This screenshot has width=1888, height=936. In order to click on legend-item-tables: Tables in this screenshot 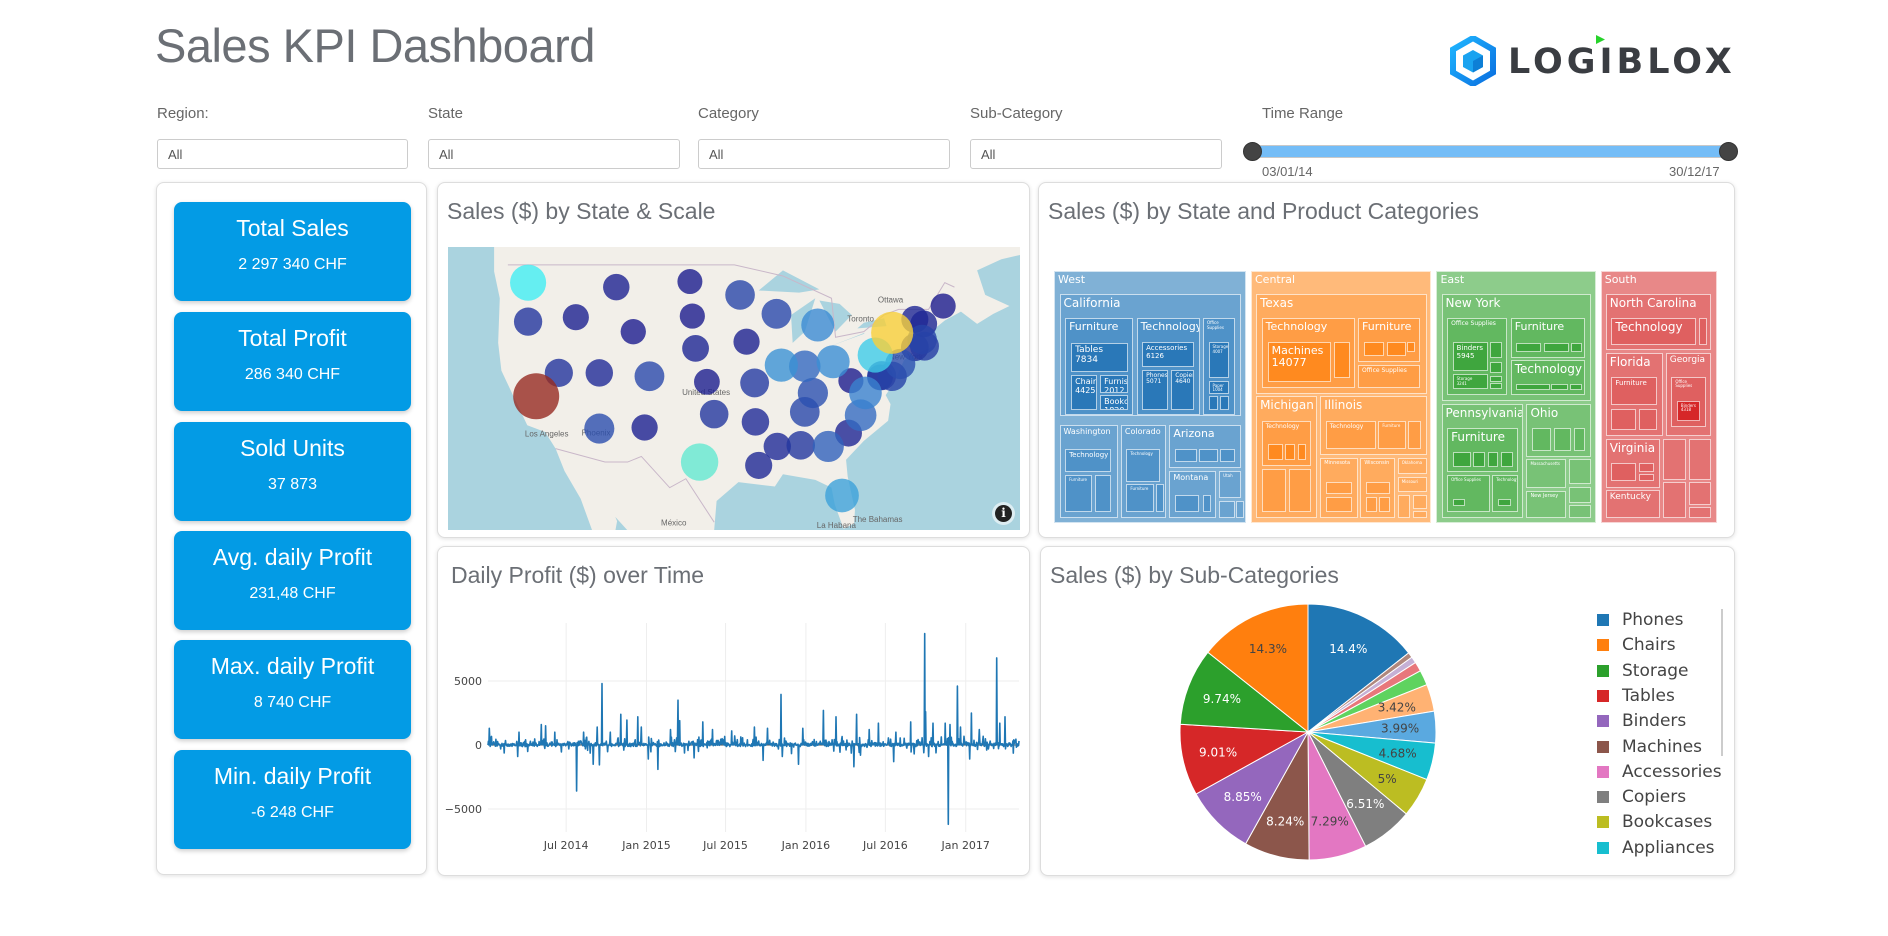, I will do `click(1636, 696)`.